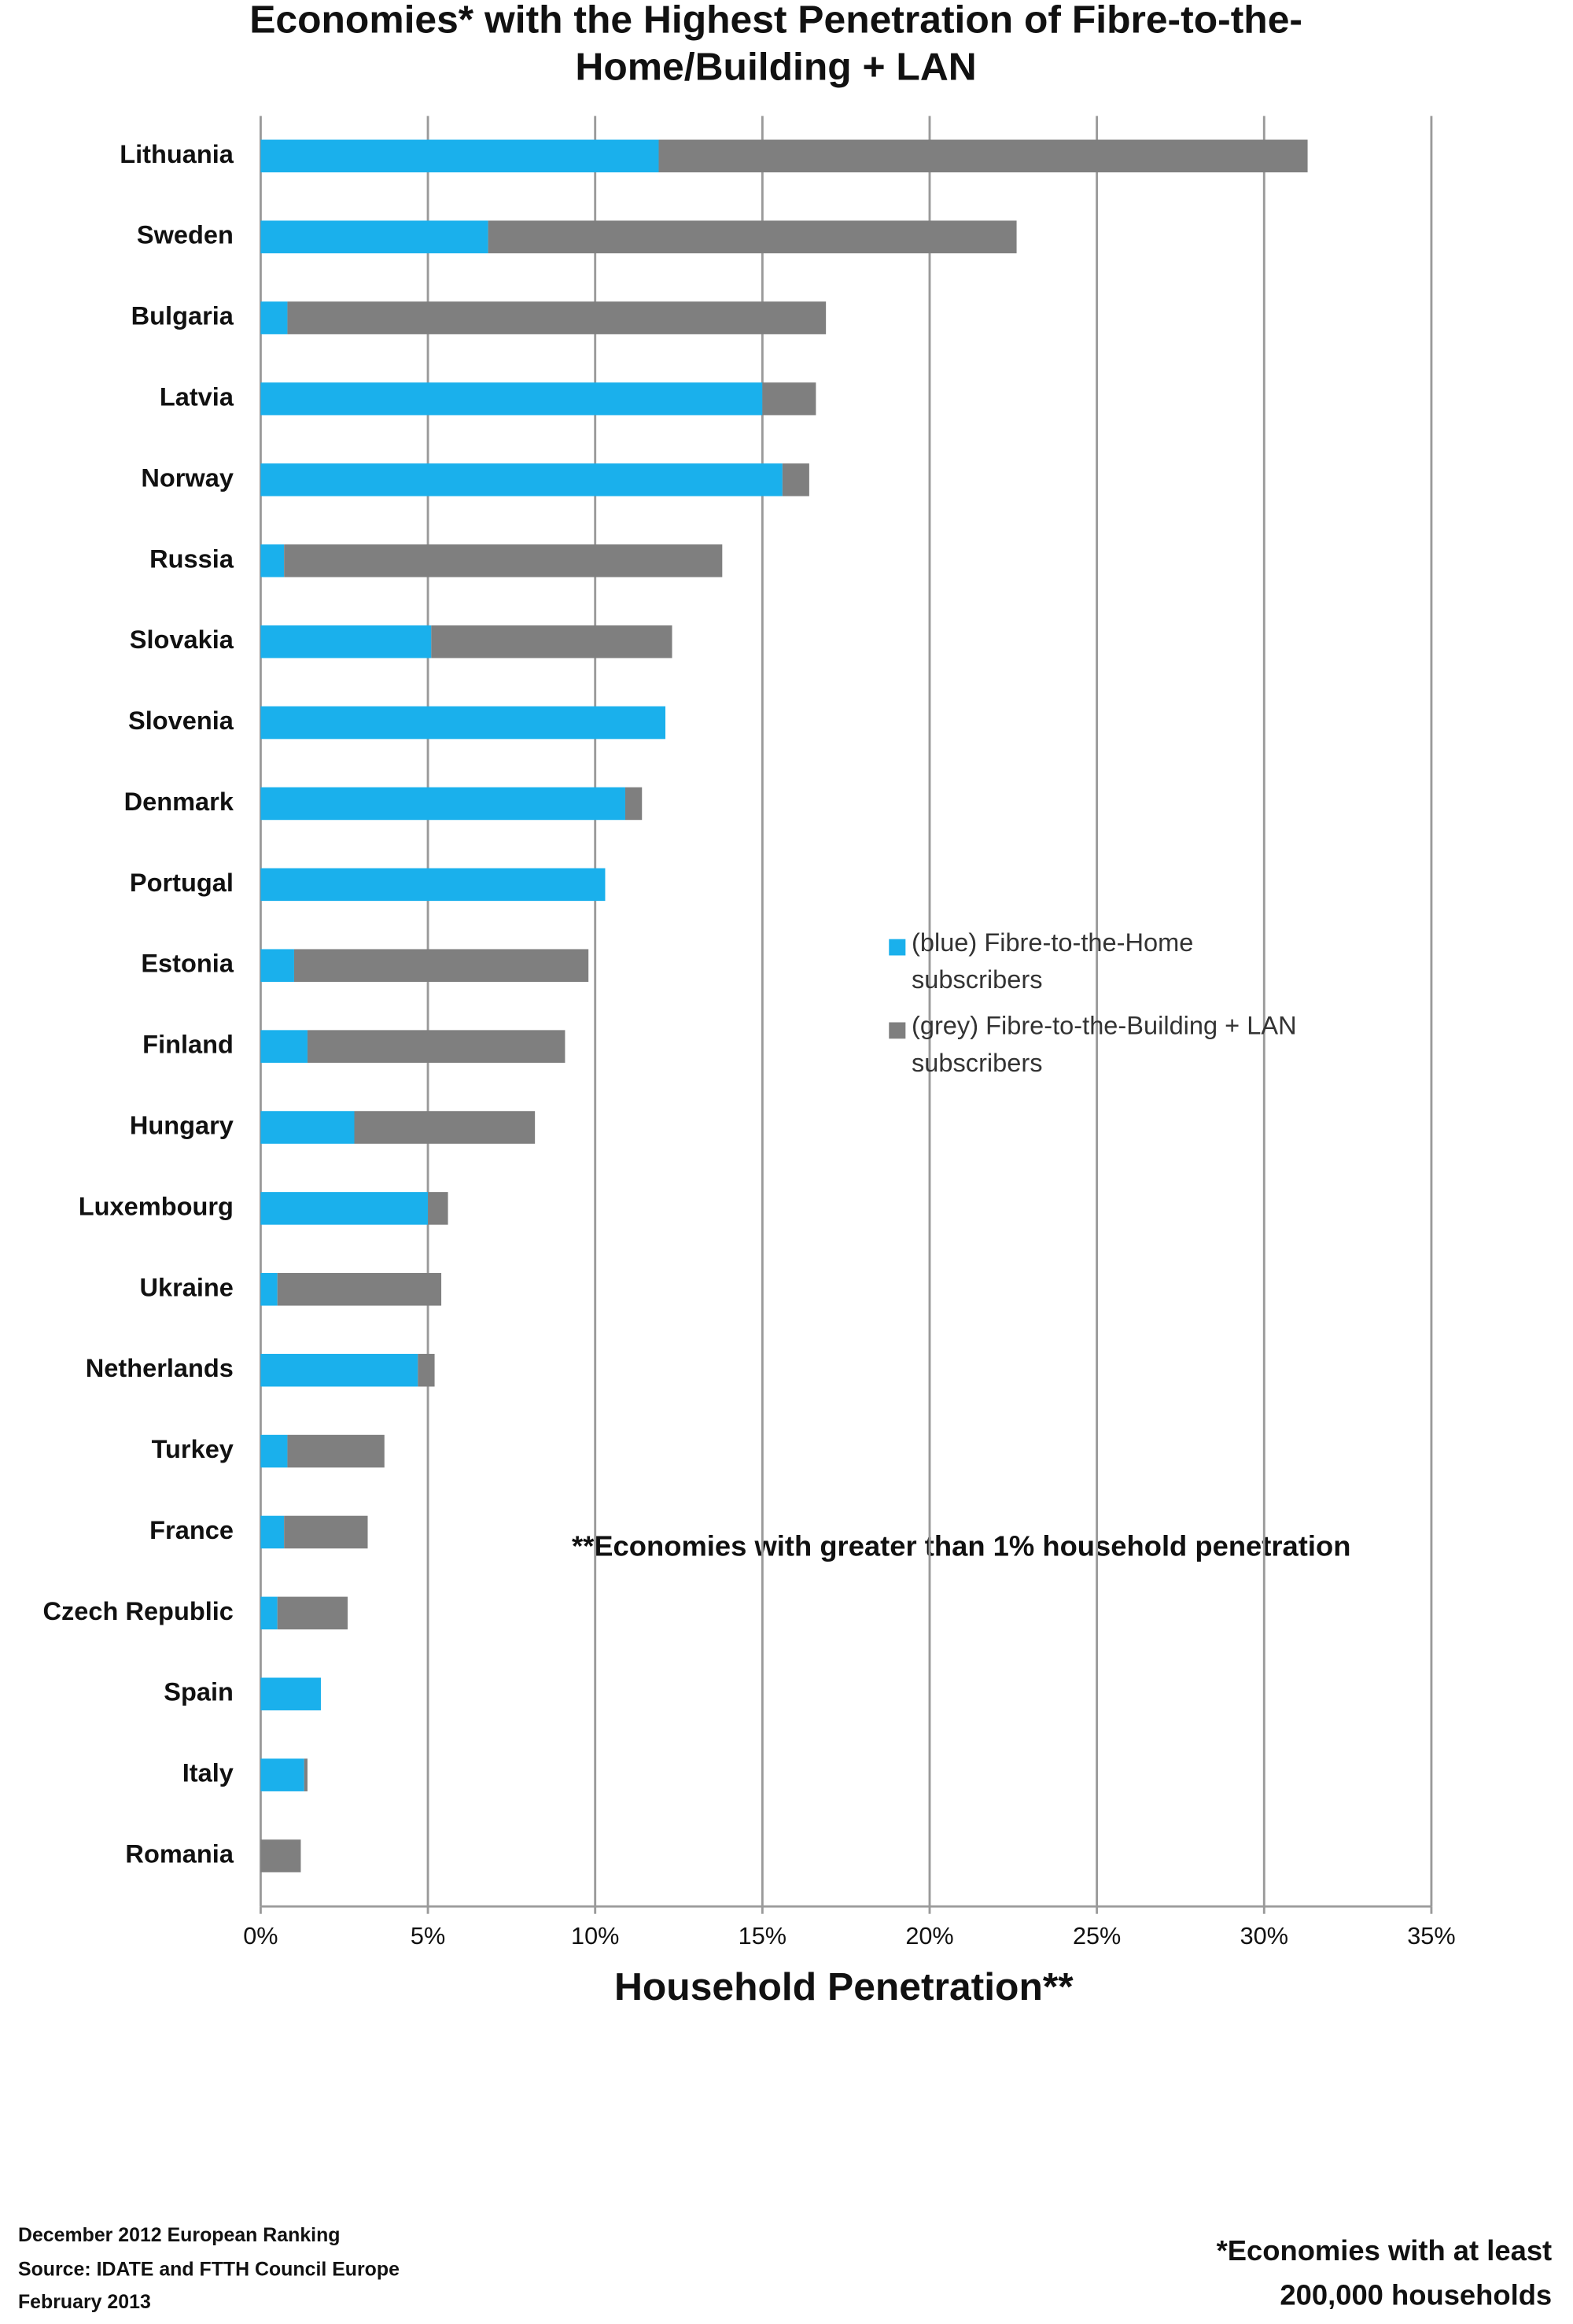 The height and width of the screenshot is (2324, 1573). Describe the element at coordinates (186, 235) in the screenshot. I see `y-tick-label: Sweden` at that location.